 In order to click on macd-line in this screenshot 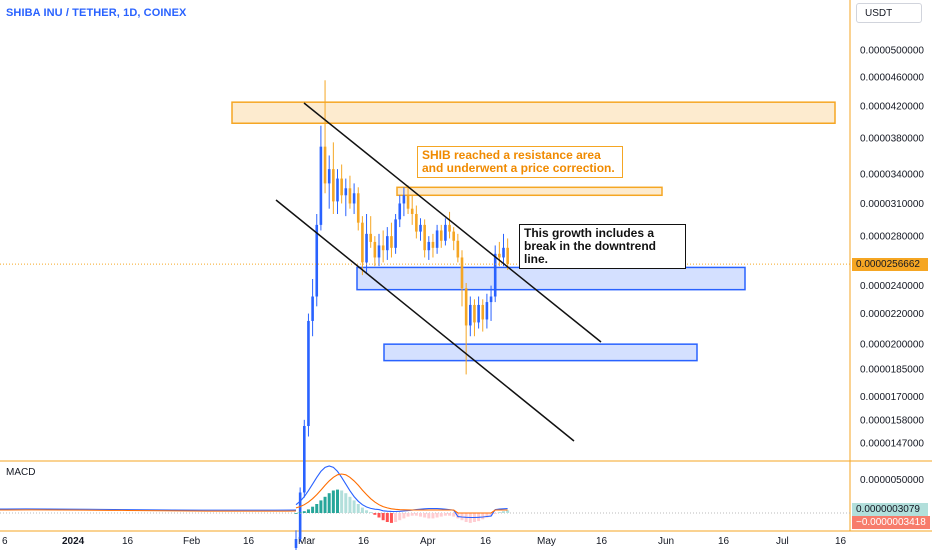, I will do `click(401, 492)`.